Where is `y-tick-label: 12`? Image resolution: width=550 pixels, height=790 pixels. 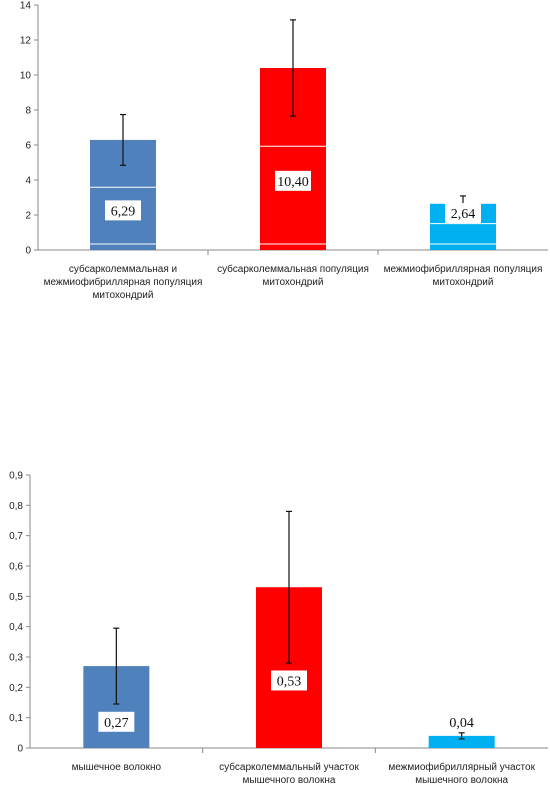 y-tick-label: 12 is located at coordinates (26, 41).